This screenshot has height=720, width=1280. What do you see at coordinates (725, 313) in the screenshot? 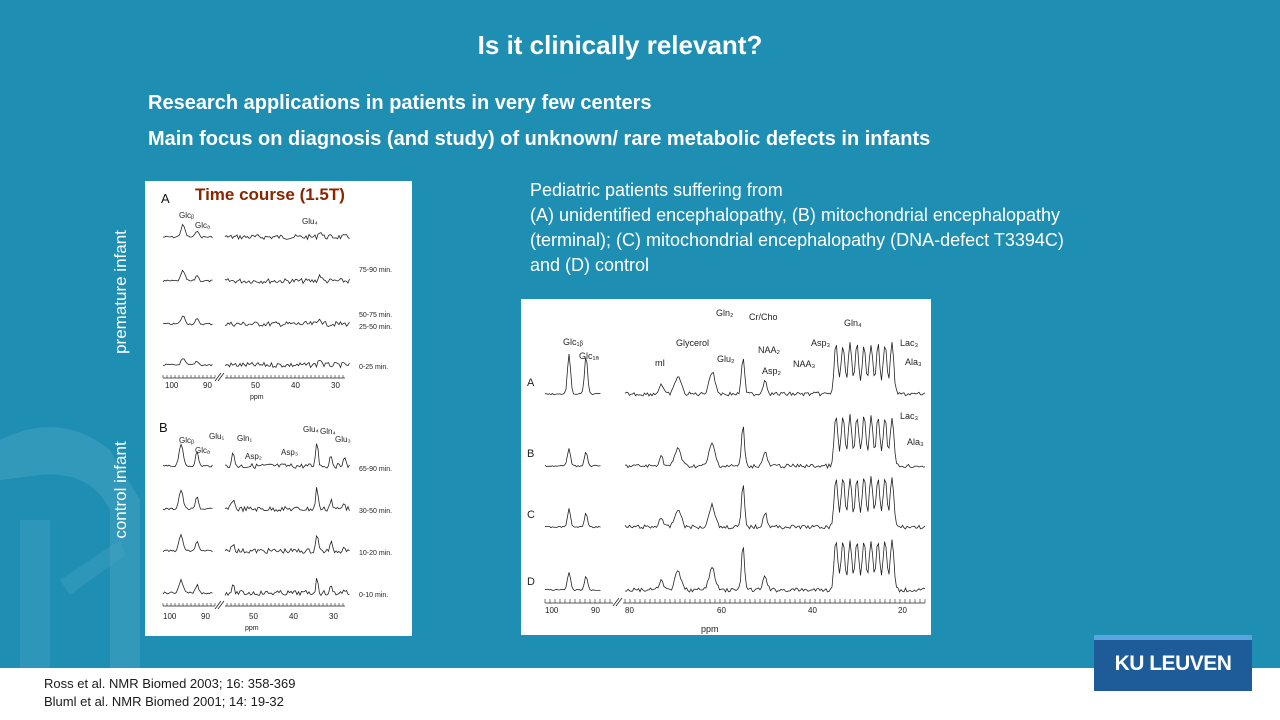
I see `peak-label: Gln₂` at bounding box center [725, 313].